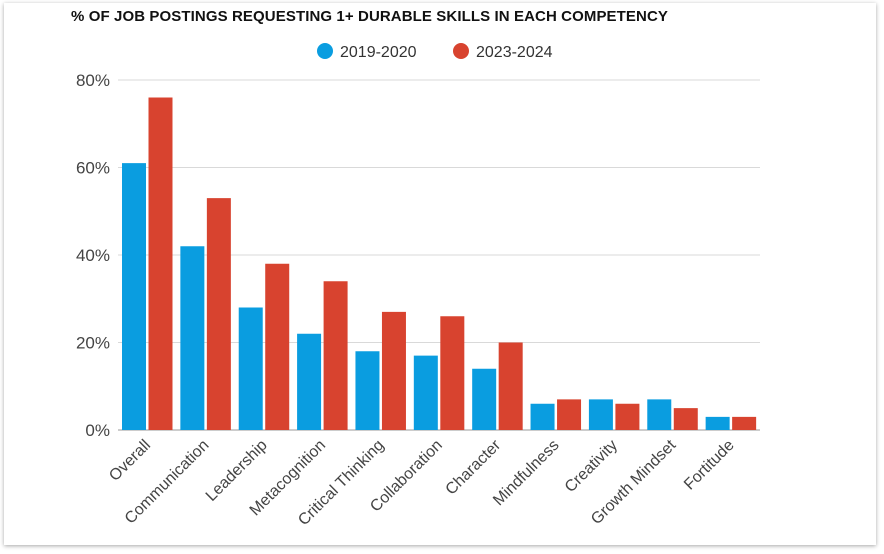 The width and height of the screenshot is (884, 554). What do you see at coordinates (130, 461) in the screenshot?
I see `category-label: Overall` at bounding box center [130, 461].